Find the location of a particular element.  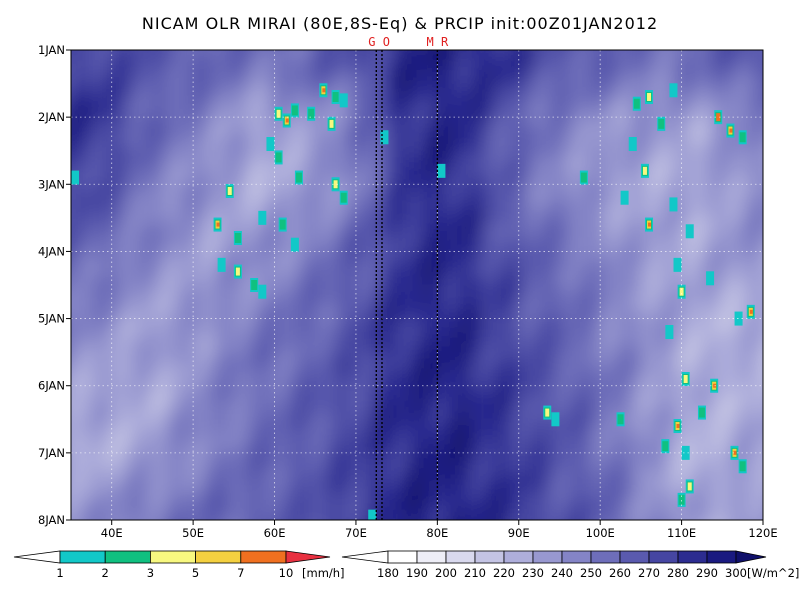

olr-colorbar-max-arrow is located at coordinates (751, 557).